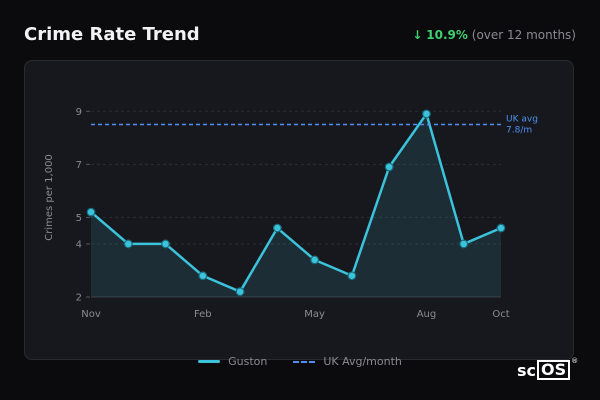  I want to click on y-tick-label: 7, so click(79, 165).